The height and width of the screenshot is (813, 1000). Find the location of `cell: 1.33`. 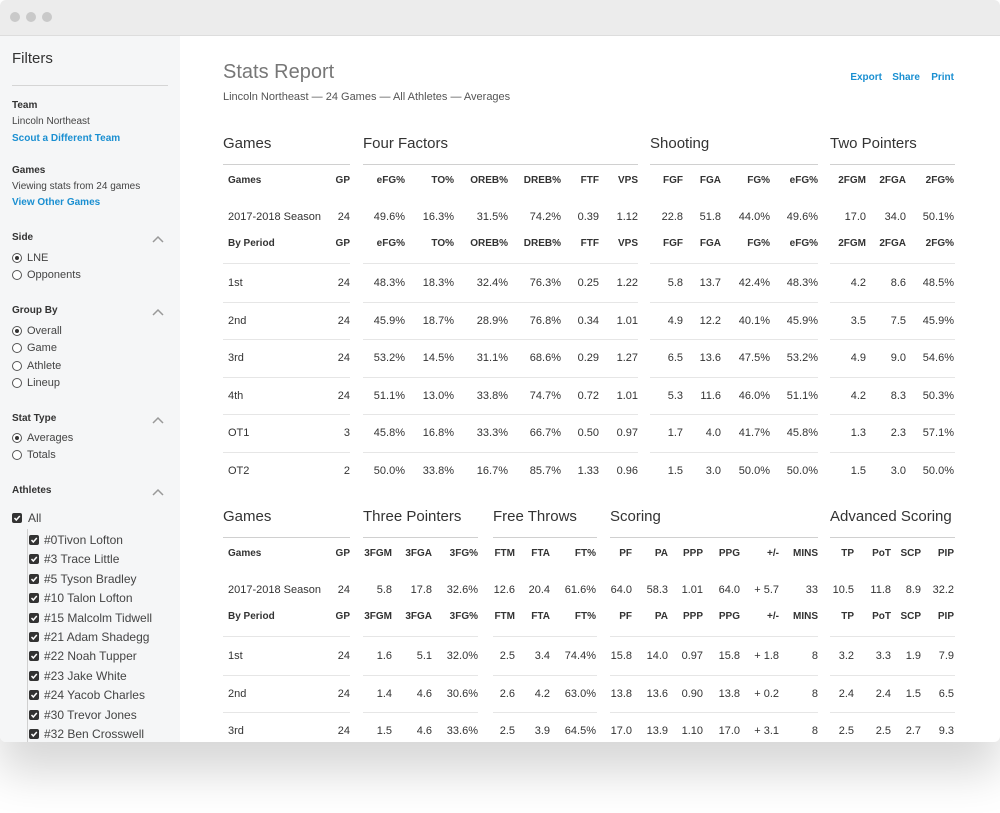

cell: 1.33 is located at coordinates (588, 470).